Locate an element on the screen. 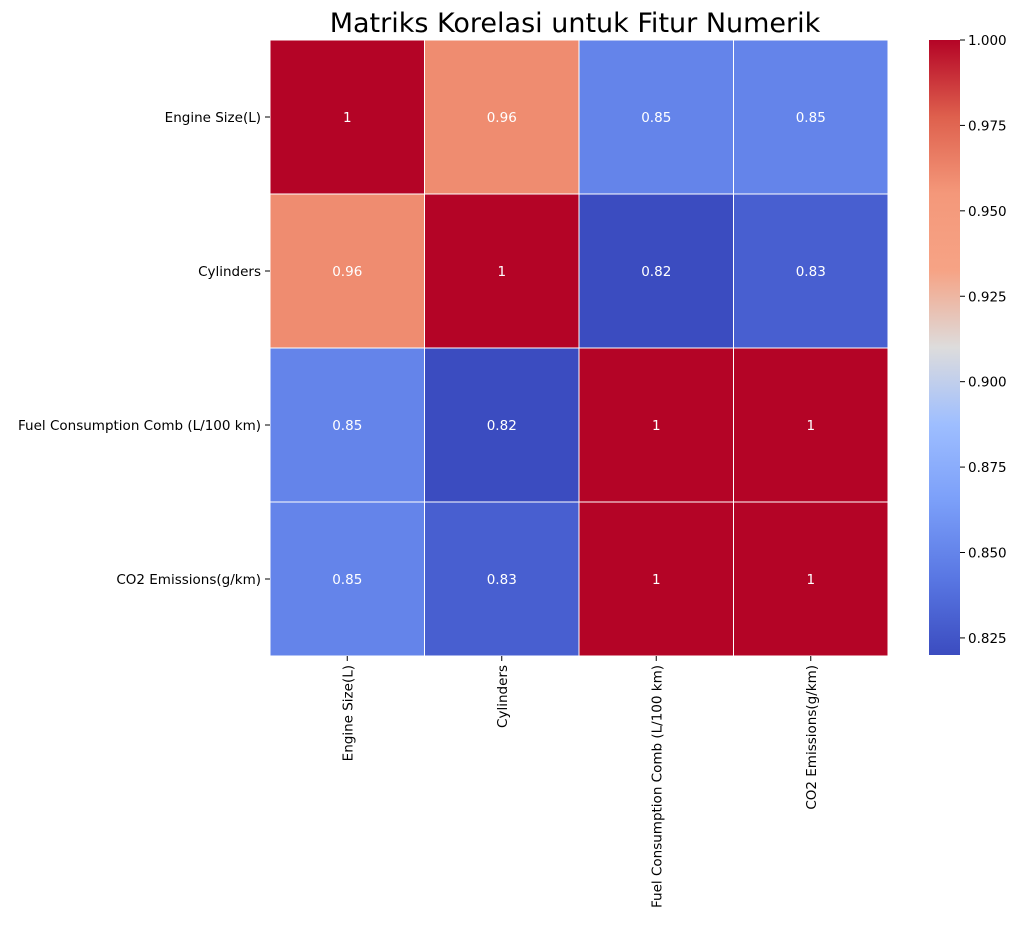 The width and height of the screenshot is (1018, 925). colorbar-tick-label: 0.975 is located at coordinates (987, 126).